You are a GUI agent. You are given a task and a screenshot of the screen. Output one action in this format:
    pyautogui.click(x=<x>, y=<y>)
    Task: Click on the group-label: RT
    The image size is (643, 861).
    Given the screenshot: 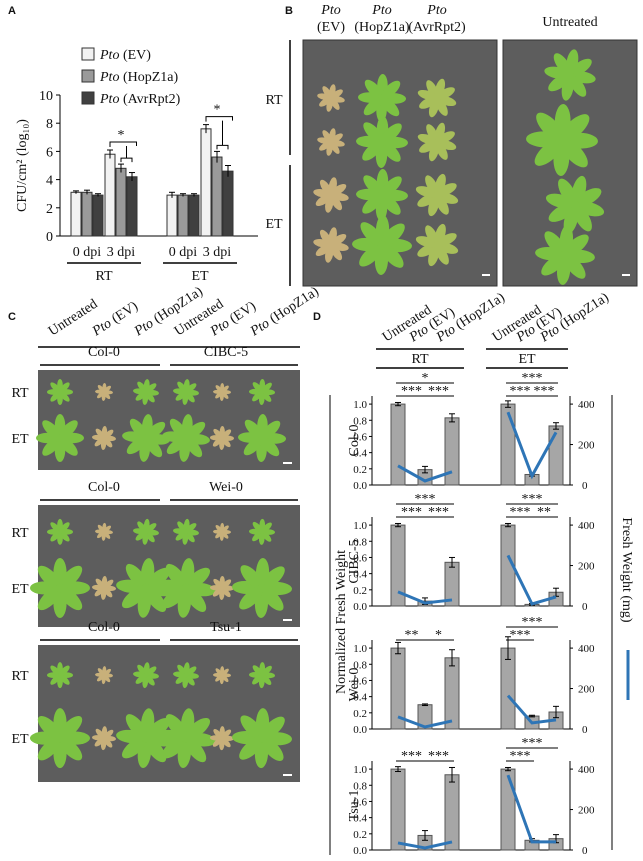 What is the action you would take?
    pyautogui.click(x=103, y=276)
    